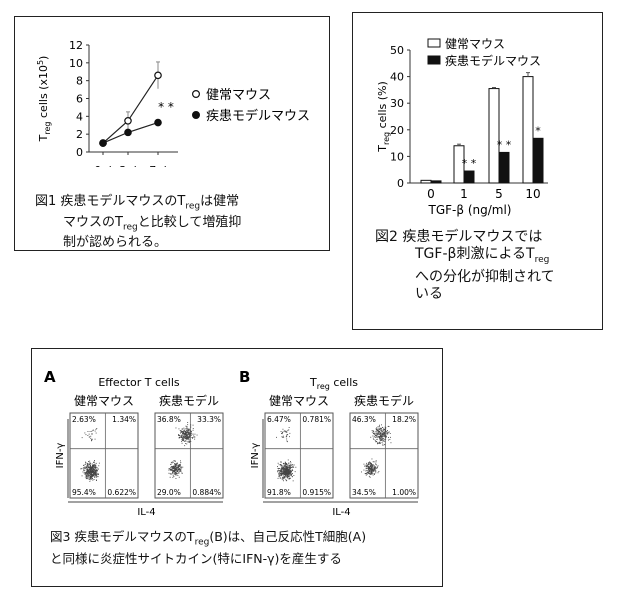 Image resolution: width=627 pixels, height=603 pixels. What do you see at coordinates (90, 455) in the screenshot?
I see `dot-cloud` at bounding box center [90, 455].